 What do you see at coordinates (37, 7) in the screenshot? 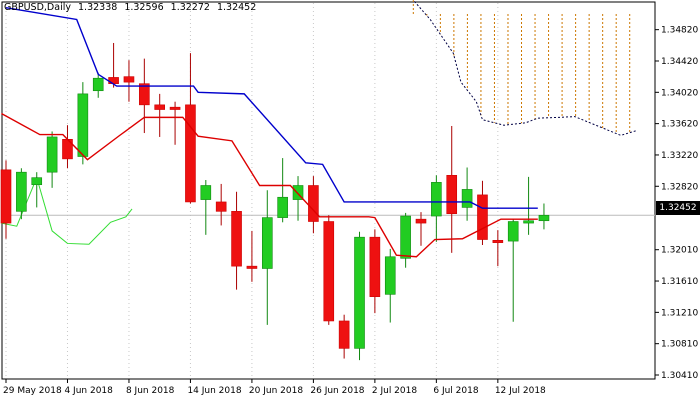
I see `symbol-label: GBPUSD,Daily` at bounding box center [37, 7].